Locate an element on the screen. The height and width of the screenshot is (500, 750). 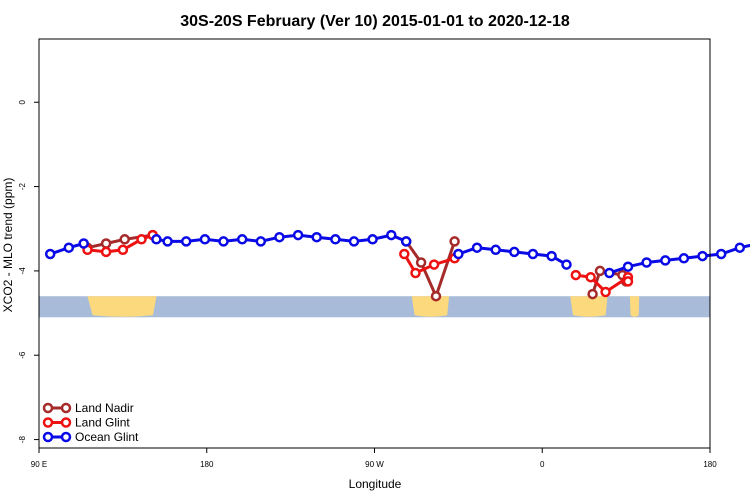
ocean-band is located at coordinates (374, 307).